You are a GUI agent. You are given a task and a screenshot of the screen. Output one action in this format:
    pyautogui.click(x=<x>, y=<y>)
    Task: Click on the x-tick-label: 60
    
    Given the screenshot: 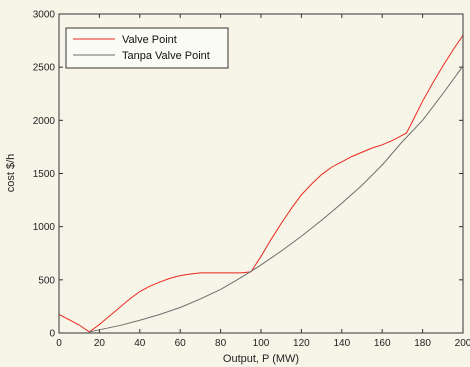 What is the action you would take?
    pyautogui.click(x=181, y=343)
    